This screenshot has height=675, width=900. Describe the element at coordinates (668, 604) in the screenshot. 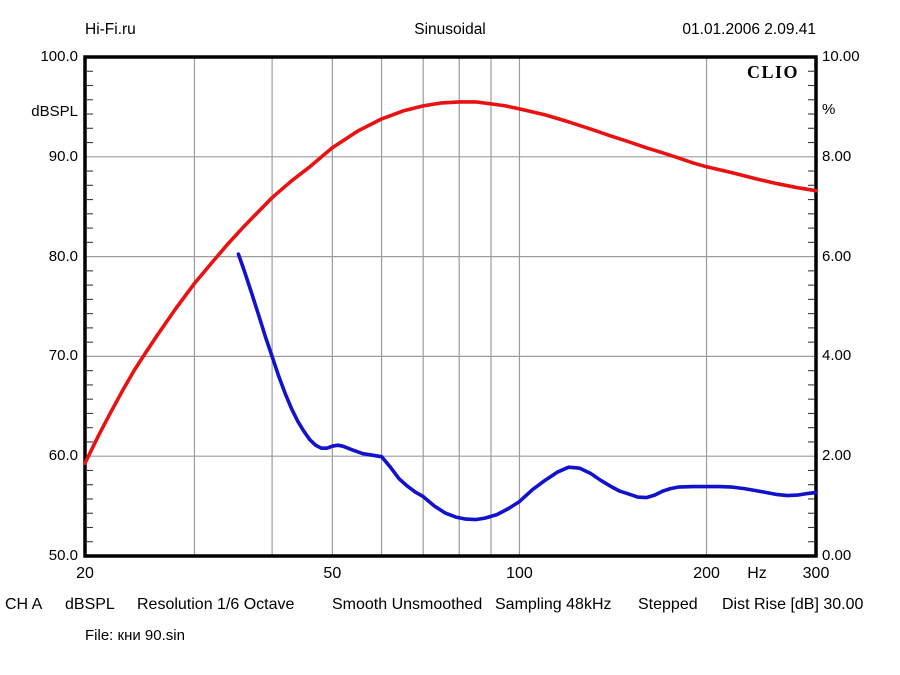

I see `status-stepped: Stepped` at that location.